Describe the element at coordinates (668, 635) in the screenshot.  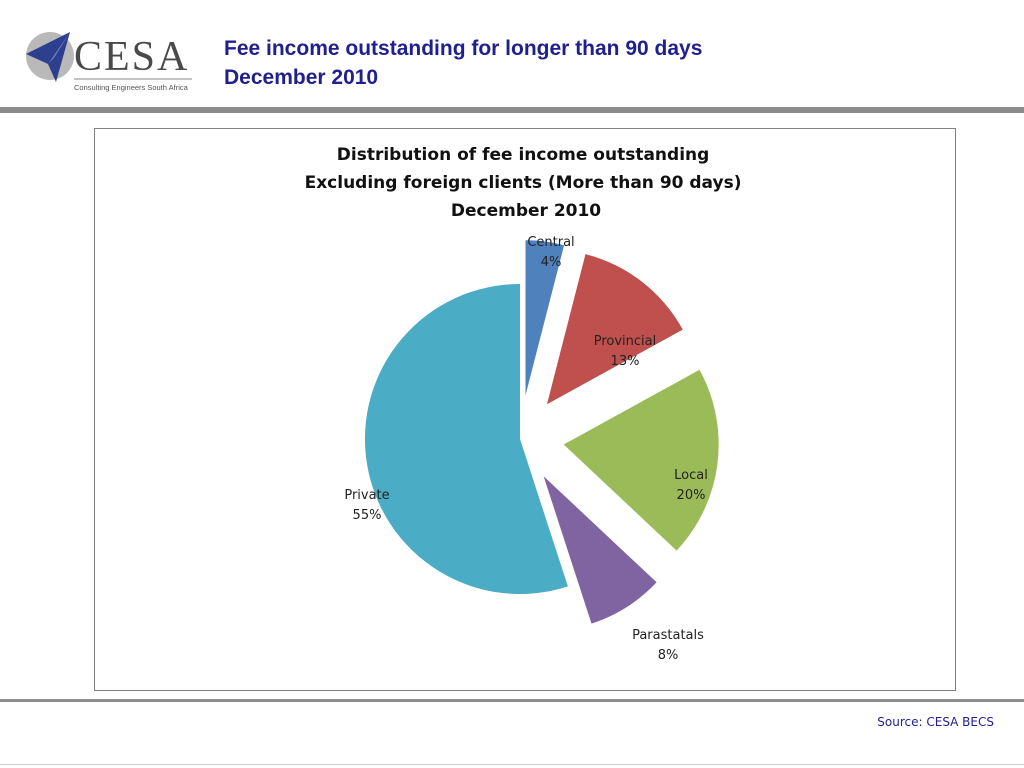
I see `slice-label-parastatals: Parastatals` at that location.